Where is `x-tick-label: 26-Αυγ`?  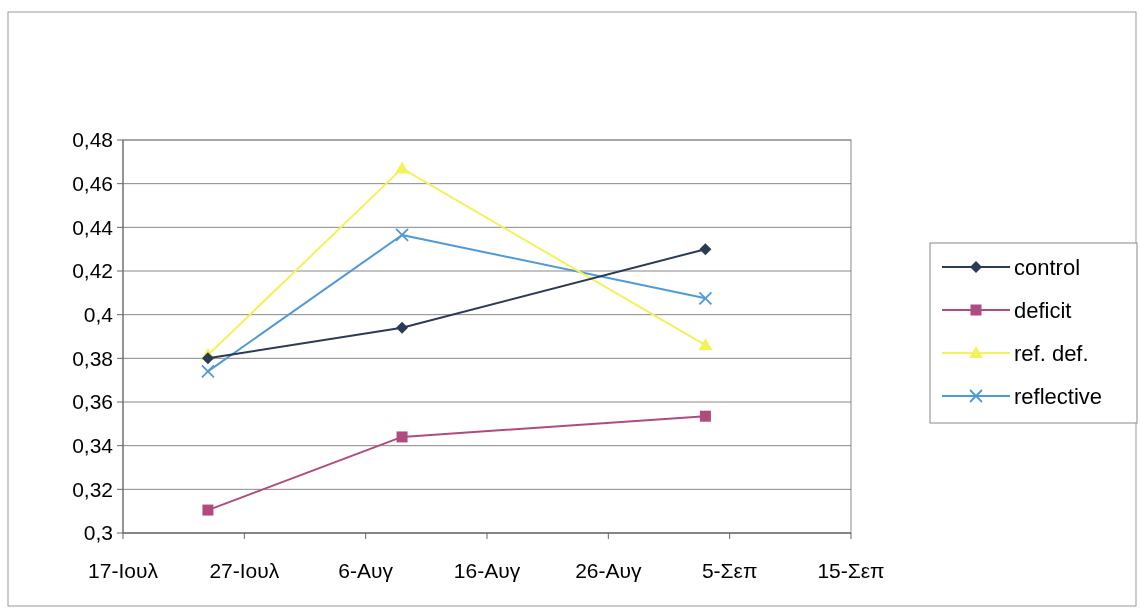
x-tick-label: 26-Αυγ is located at coordinates (608, 570).